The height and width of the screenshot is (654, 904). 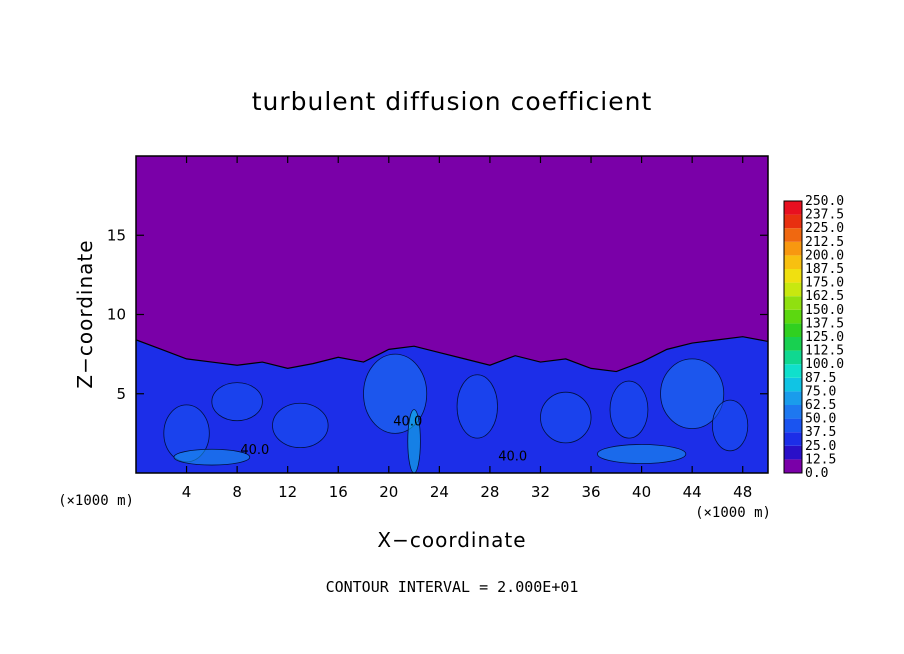 I want to click on x-tick-label: 28, so click(x=489, y=492).